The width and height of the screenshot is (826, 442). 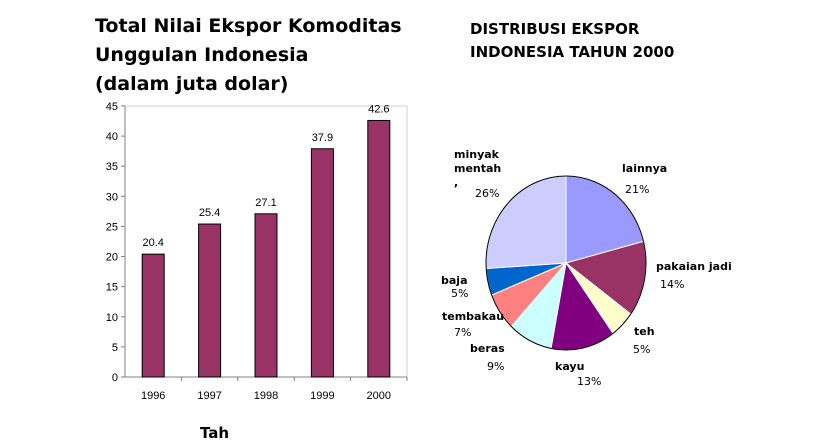 I want to click on bar-chart-title-line-3: (dalam juta dolar), so click(x=192, y=84).